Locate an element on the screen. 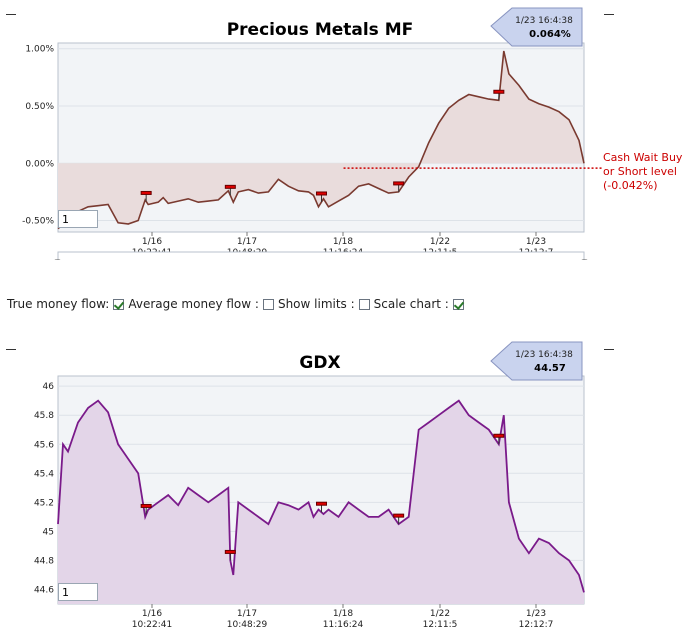 This screenshot has height=639, width=686. chart-title: GDX is located at coordinates (319, 363).